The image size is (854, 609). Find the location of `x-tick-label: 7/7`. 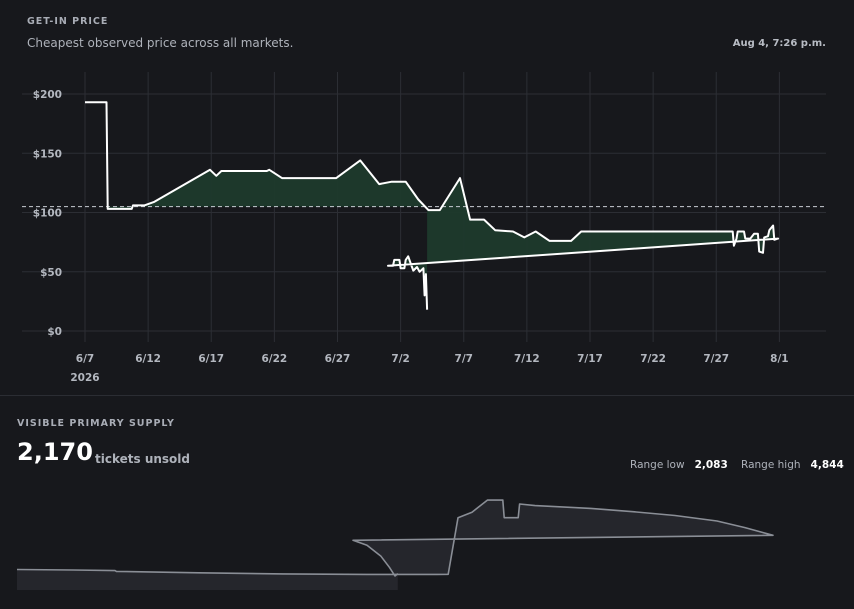

x-tick-label: 7/7 is located at coordinates (464, 359).